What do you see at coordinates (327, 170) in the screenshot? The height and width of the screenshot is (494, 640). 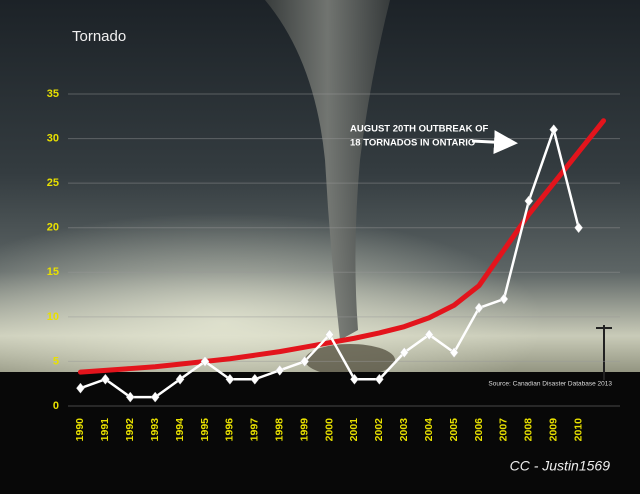 I see `funnel` at bounding box center [327, 170].